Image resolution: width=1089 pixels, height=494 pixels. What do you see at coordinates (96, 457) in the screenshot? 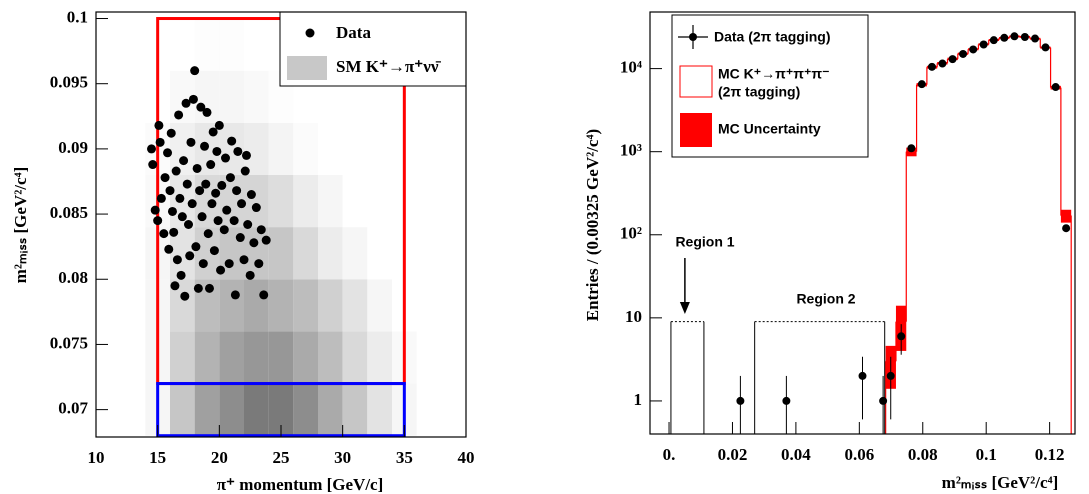
I see `x-tick-label: 10` at bounding box center [96, 457].